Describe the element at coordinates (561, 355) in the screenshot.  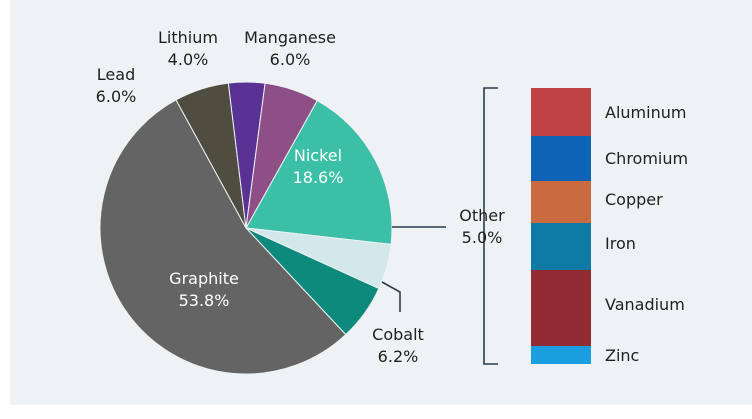
I see `breakdown-segment-zinc` at that location.